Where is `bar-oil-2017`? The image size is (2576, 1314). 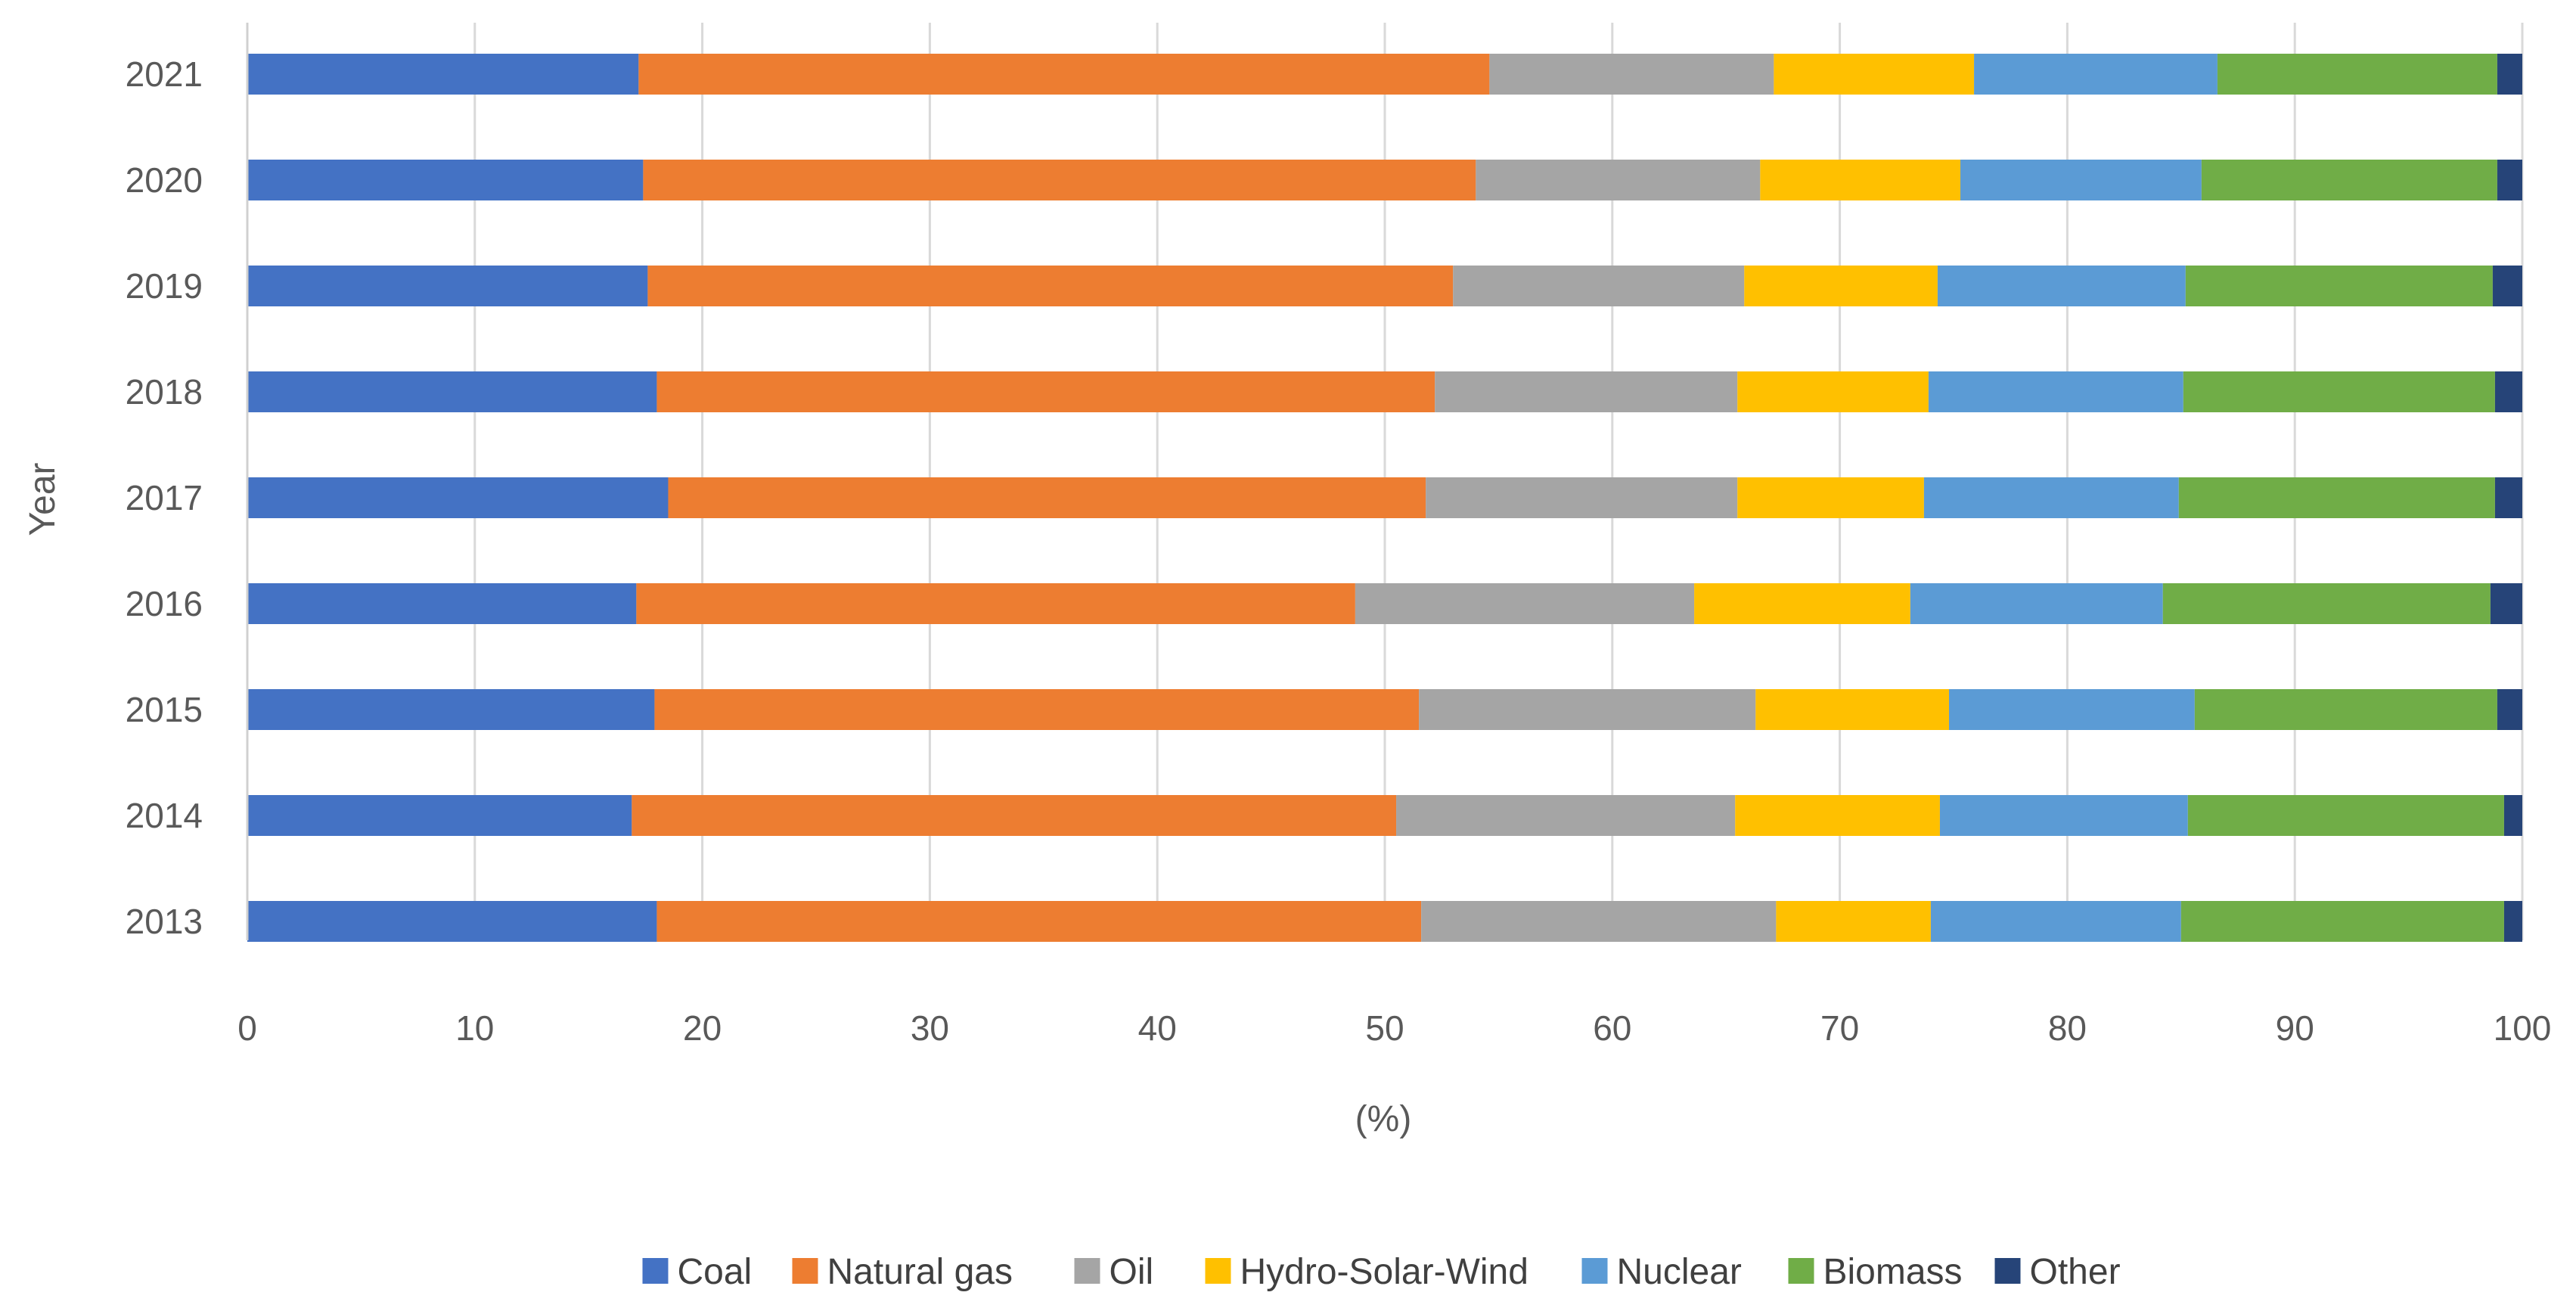 bar-oil-2017 is located at coordinates (1582, 498).